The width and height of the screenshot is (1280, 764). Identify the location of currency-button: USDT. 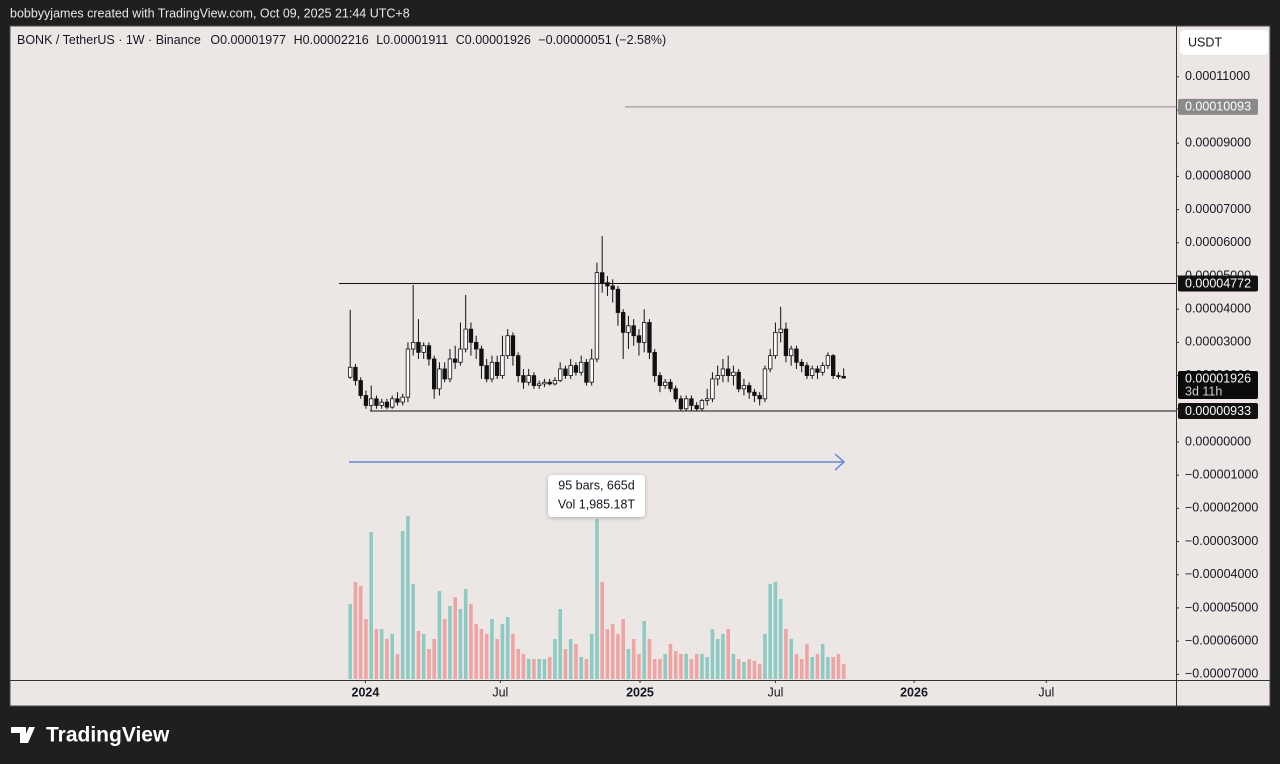
(1224, 42).